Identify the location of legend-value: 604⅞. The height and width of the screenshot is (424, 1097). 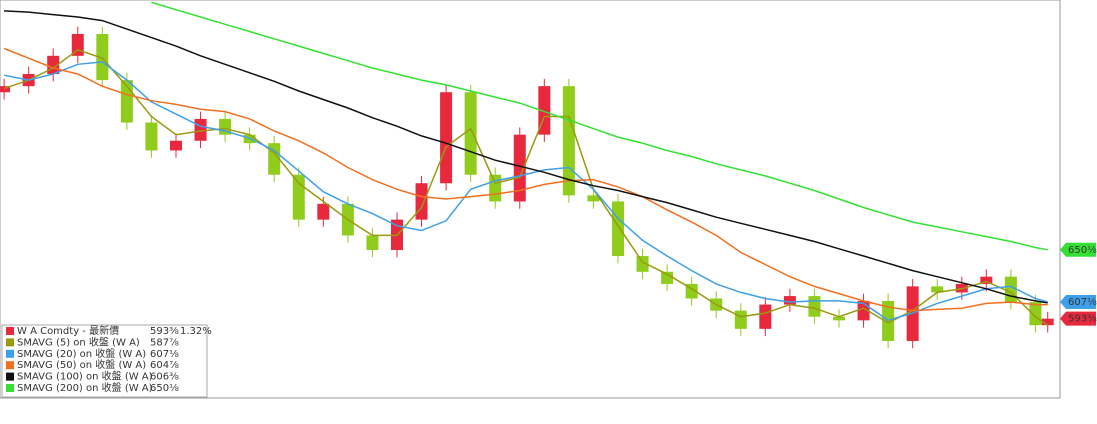
(164, 365).